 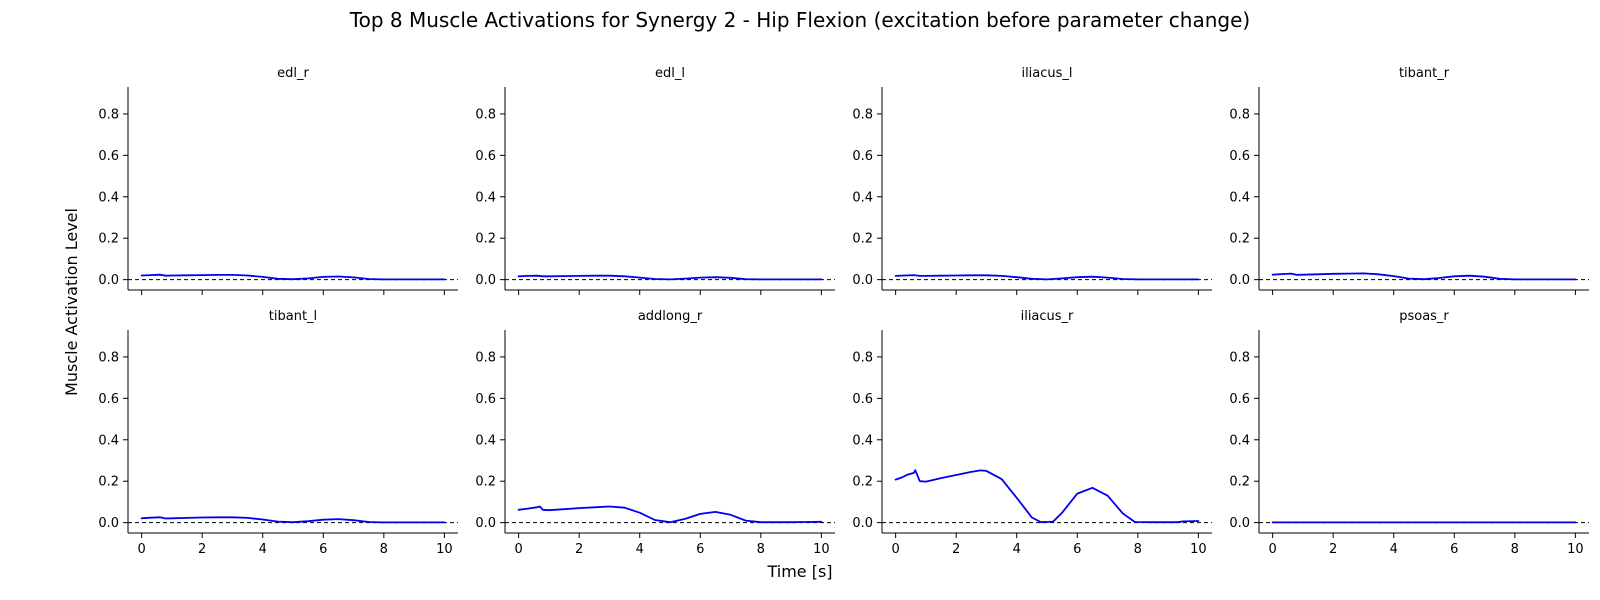 I want to click on y-axis-label: Muscle Activation Level, so click(x=71, y=302).